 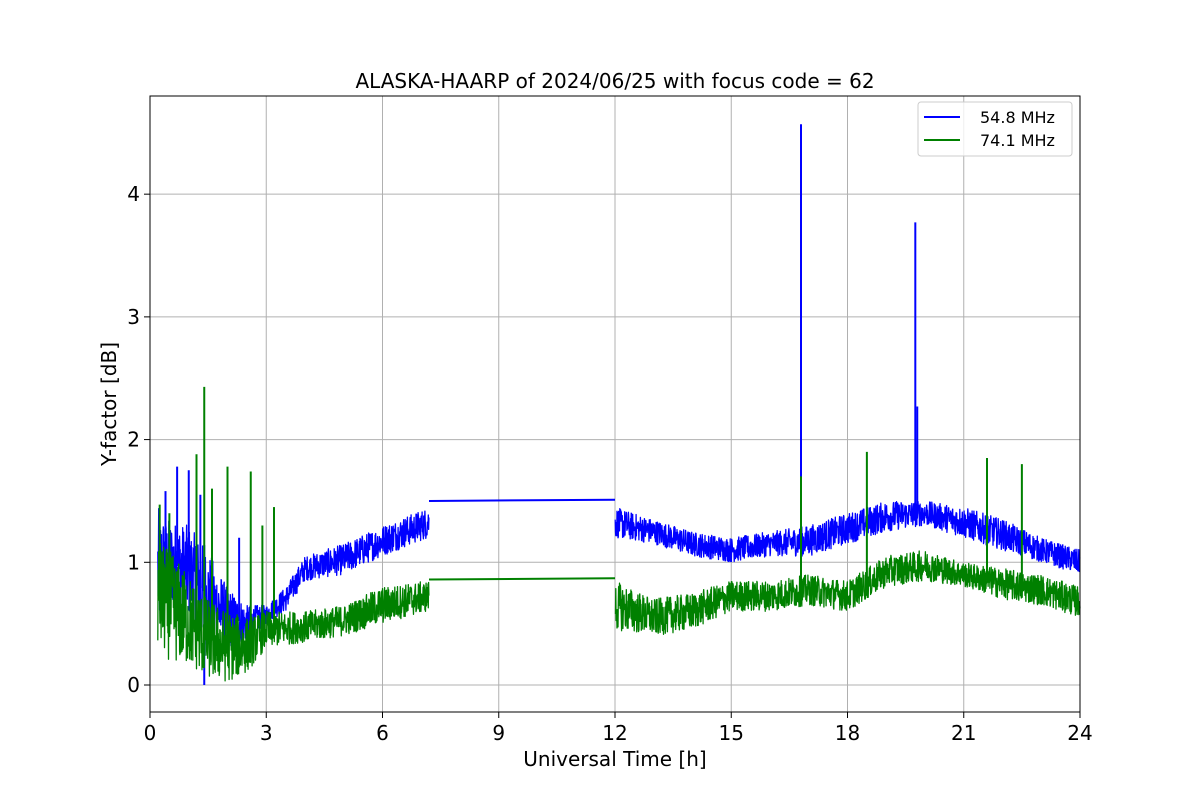 I want to click on legend-box, so click(x=995, y=129).